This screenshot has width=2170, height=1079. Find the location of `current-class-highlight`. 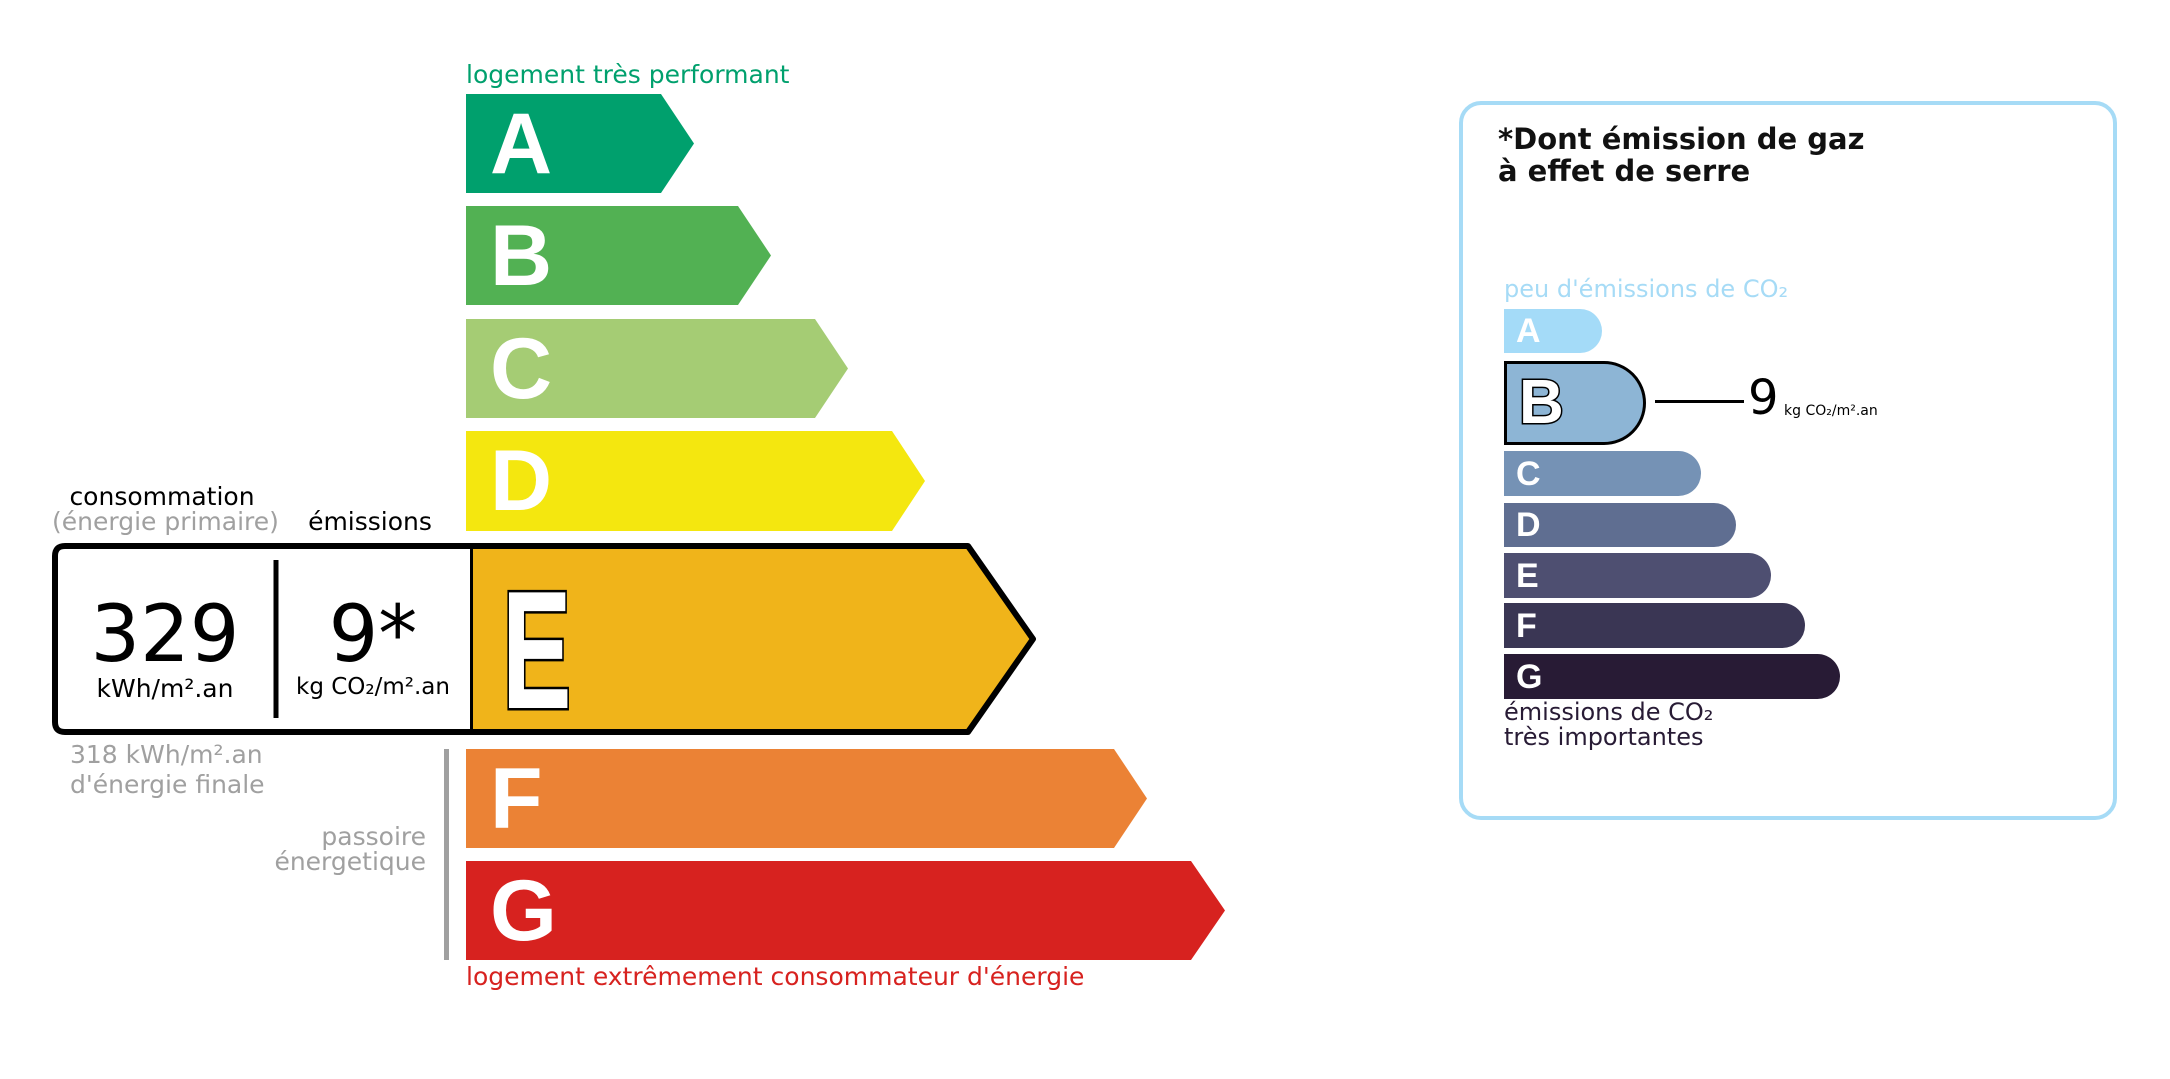

current-class-highlight is located at coordinates (544, 639).